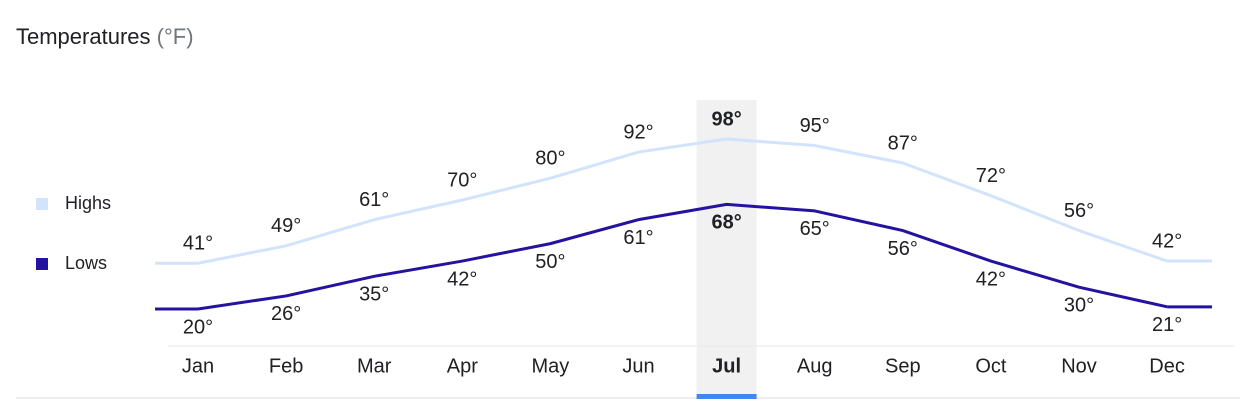 The image size is (1256, 418). Describe the element at coordinates (83, 36) in the screenshot. I see `title-text: Temperatures` at that location.